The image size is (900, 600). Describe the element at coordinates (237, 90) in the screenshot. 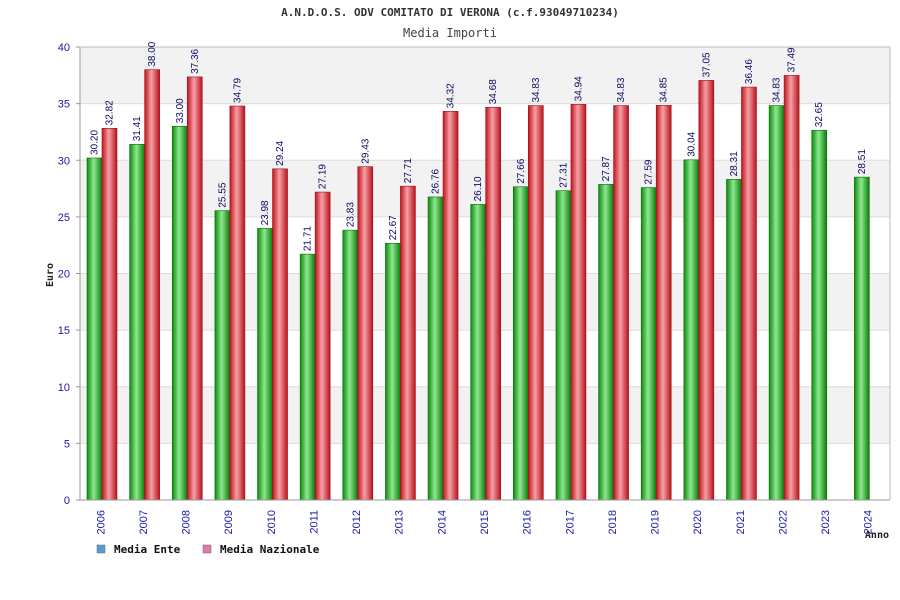

I see `value-label-nazionale-2009: 34.79` at that location.